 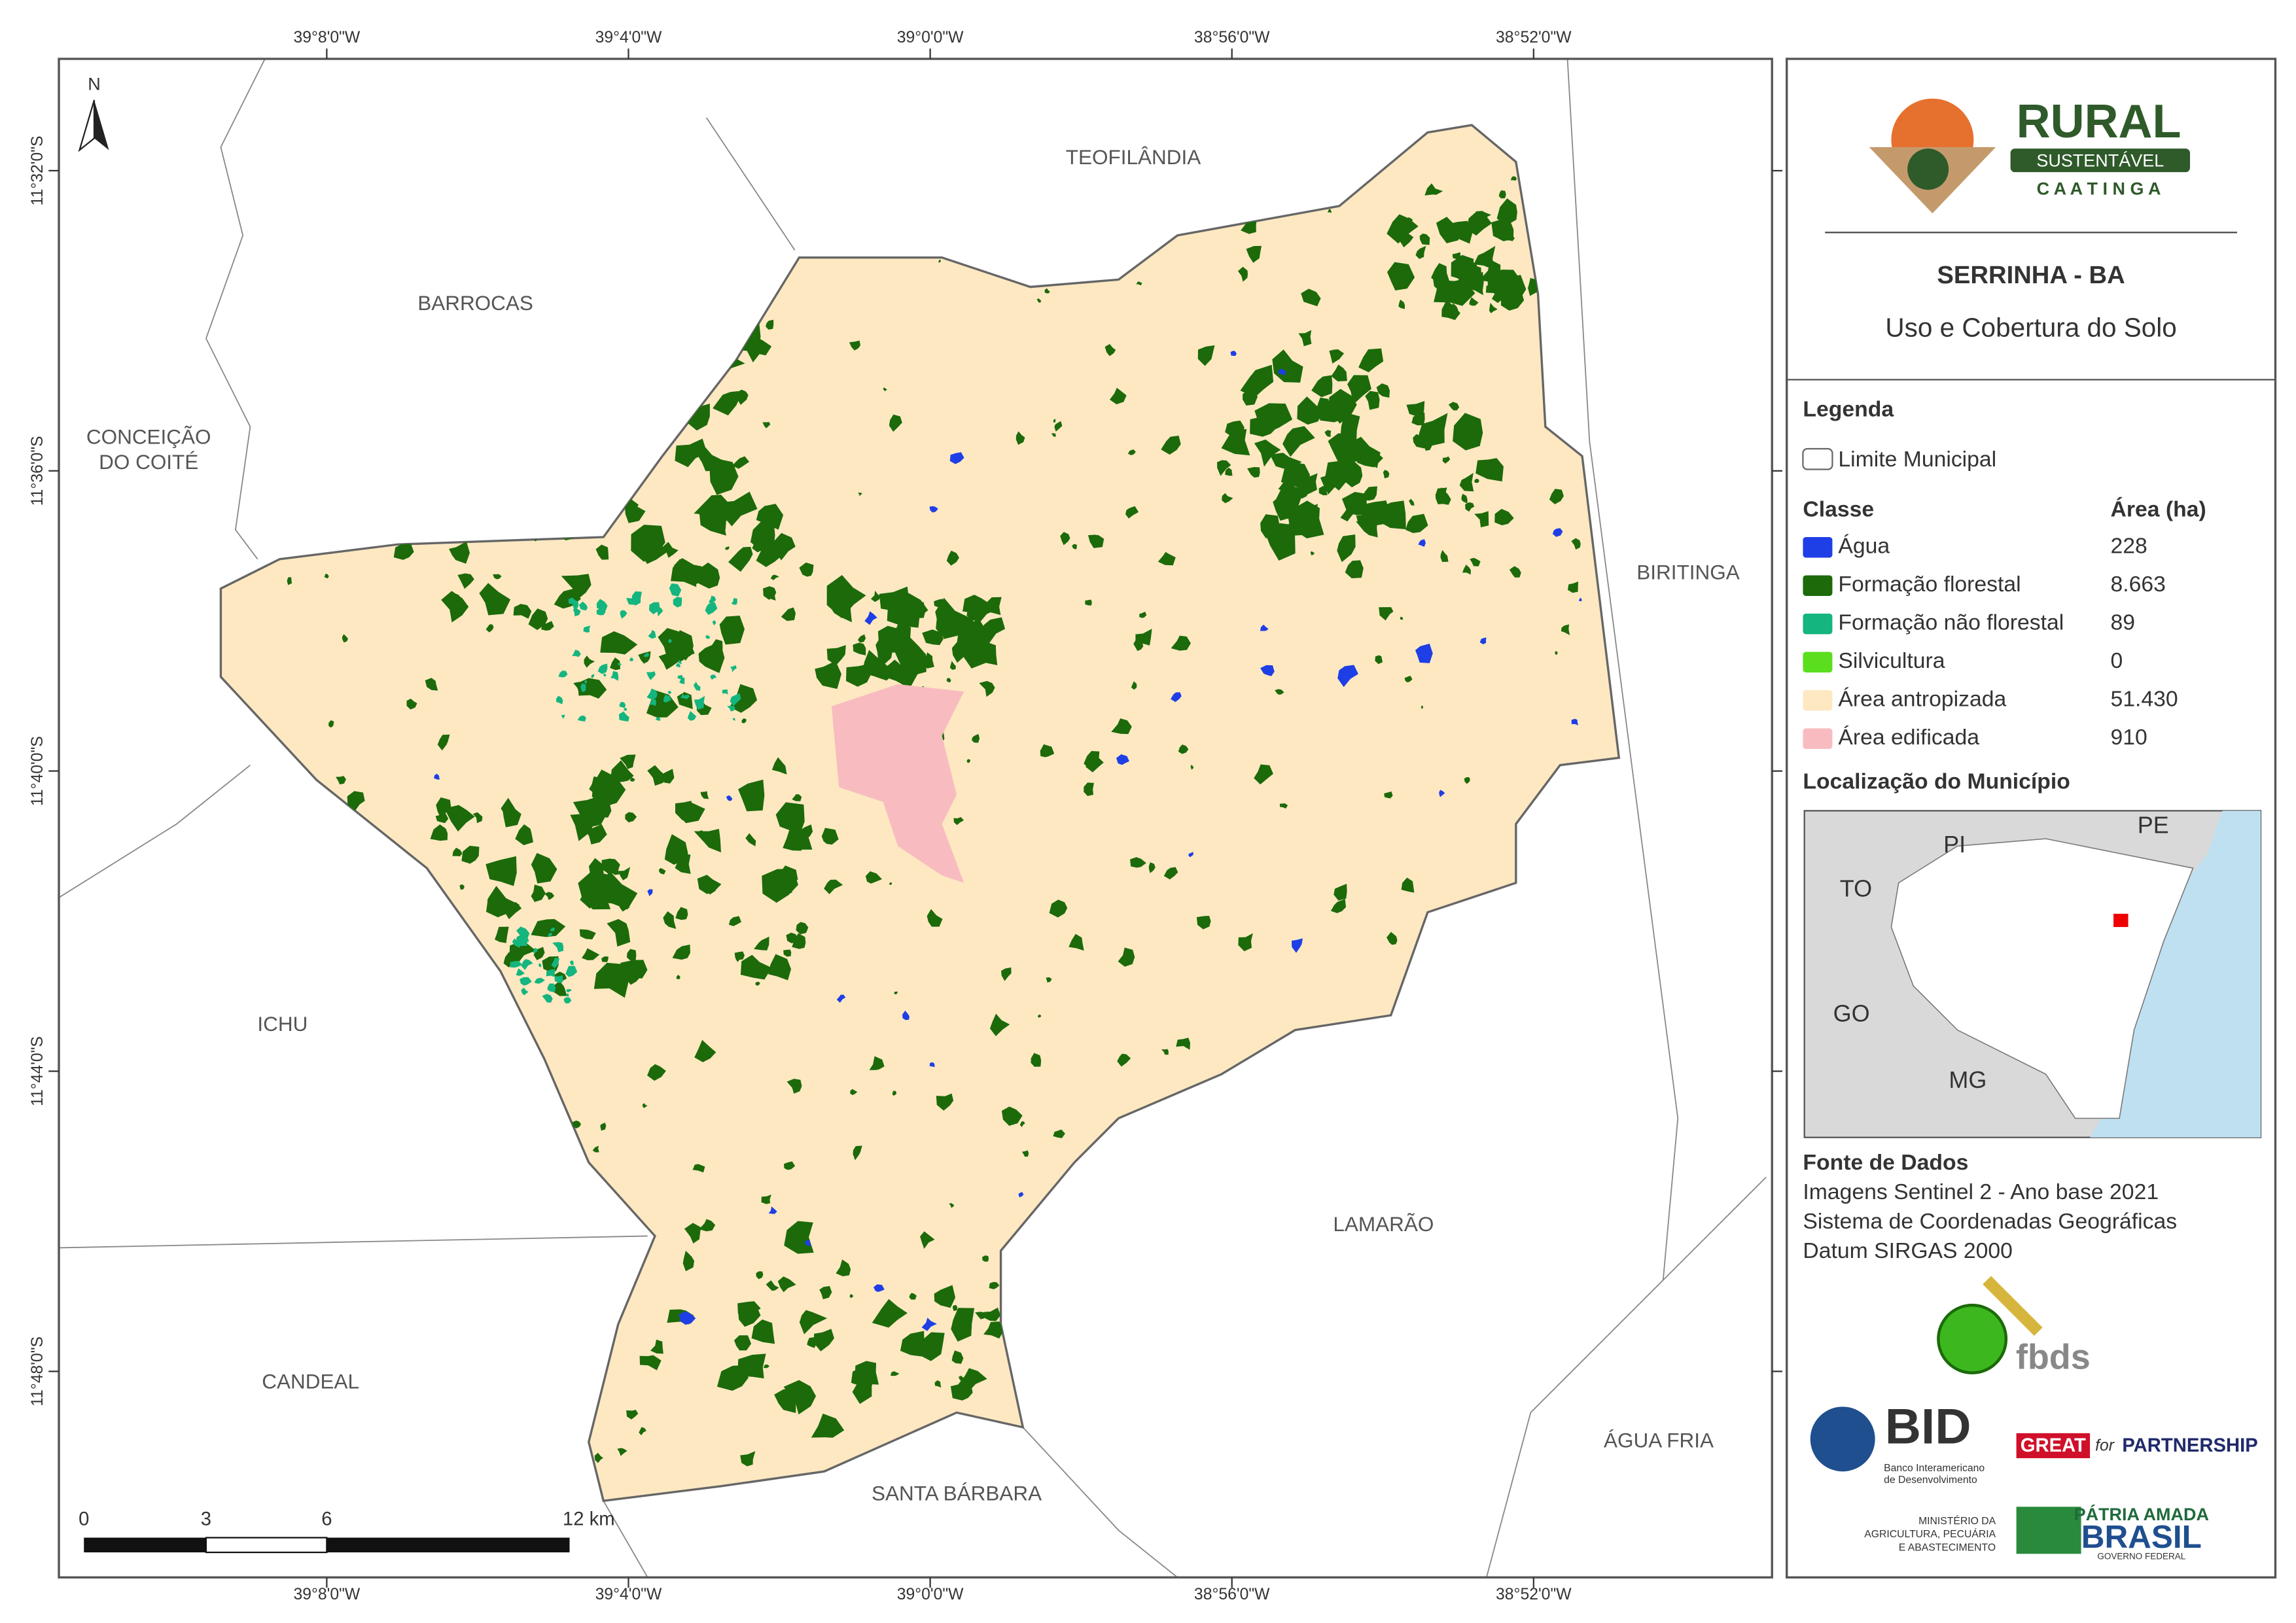 I want to click on boundary-label: Limite Municipal, so click(x=1917, y=460).